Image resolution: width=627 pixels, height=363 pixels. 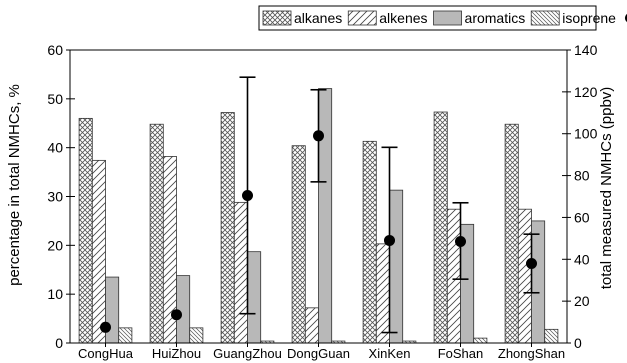 I want to click on y-tick-label: 50, so click(x=55, y=99).